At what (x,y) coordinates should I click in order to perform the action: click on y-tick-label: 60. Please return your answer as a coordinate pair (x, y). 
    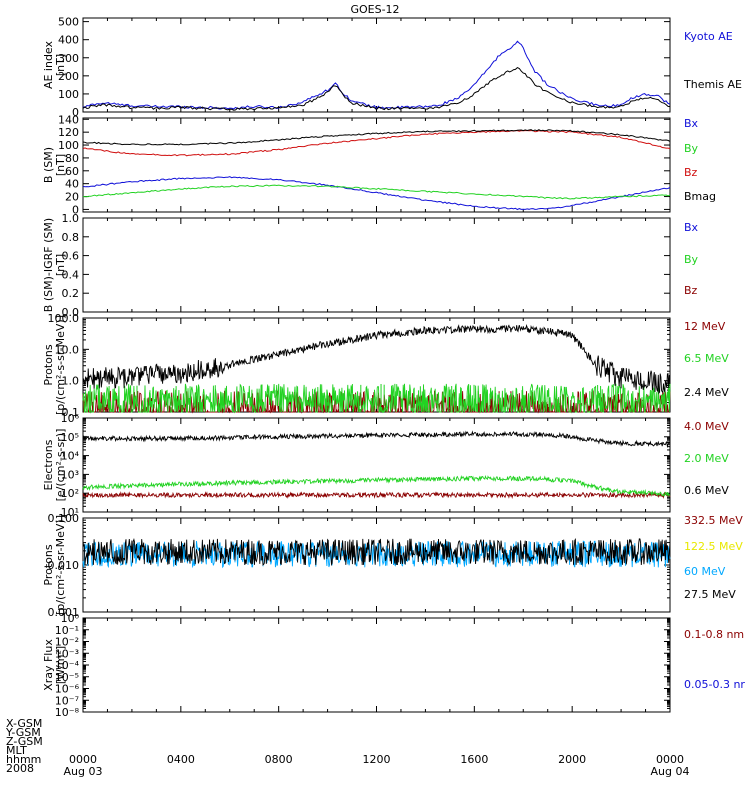
    Looking at the image, I should click on (72, 171).